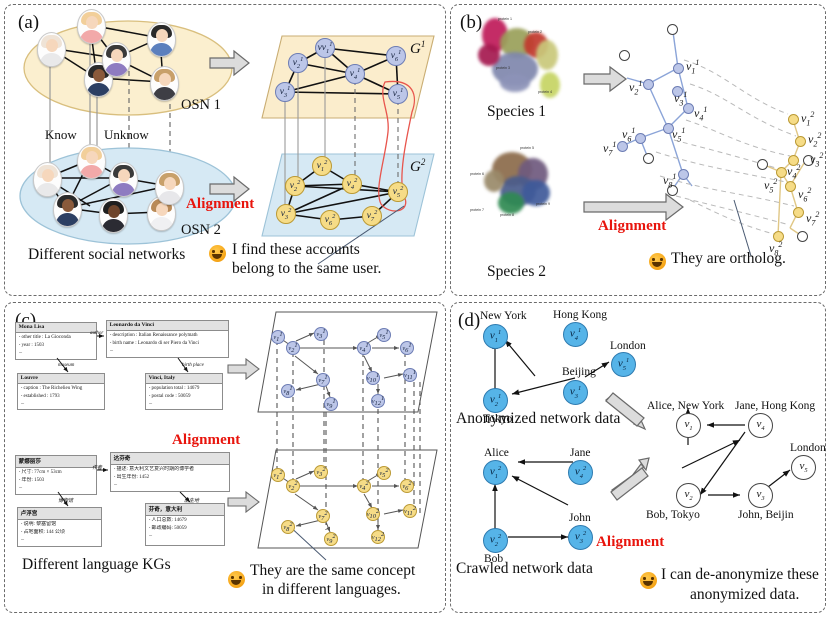 This screenshot has width=830, height=617. Describe the element at coordinates (97, 468) in the screenshot. I see `kg-relation: 作者` at that location.